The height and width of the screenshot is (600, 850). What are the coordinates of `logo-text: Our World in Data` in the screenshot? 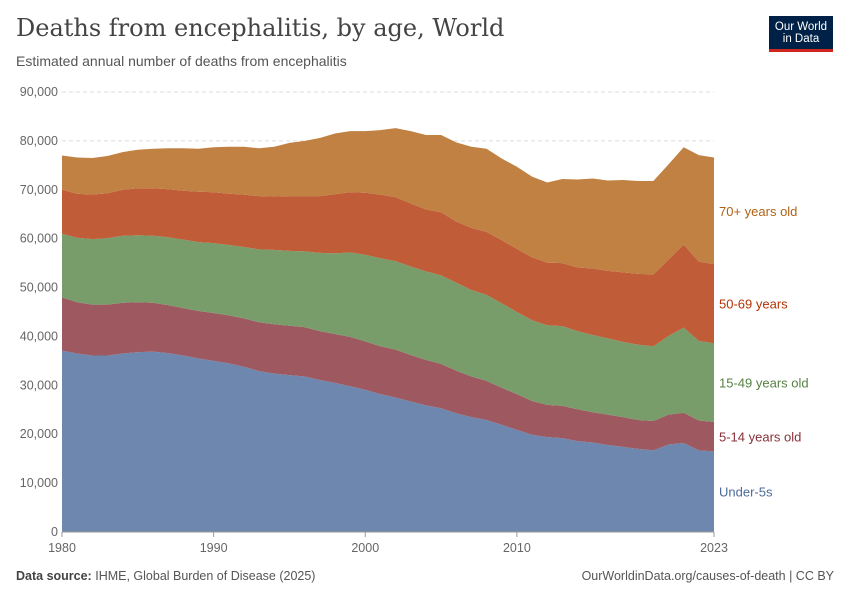 It's located at (801, 33).